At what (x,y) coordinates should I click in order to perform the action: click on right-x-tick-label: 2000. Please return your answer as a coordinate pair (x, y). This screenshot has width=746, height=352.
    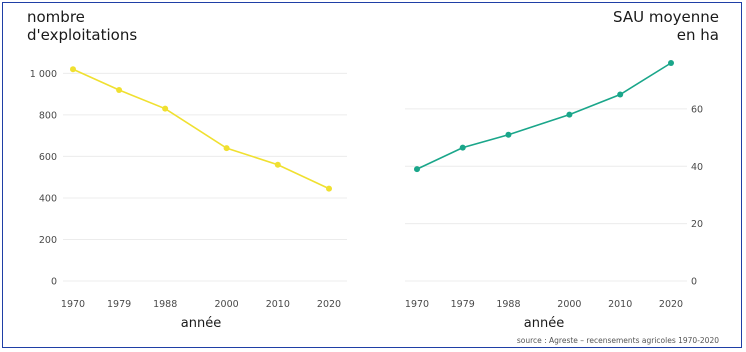
    Looking at the image, I should click on (569, 304).